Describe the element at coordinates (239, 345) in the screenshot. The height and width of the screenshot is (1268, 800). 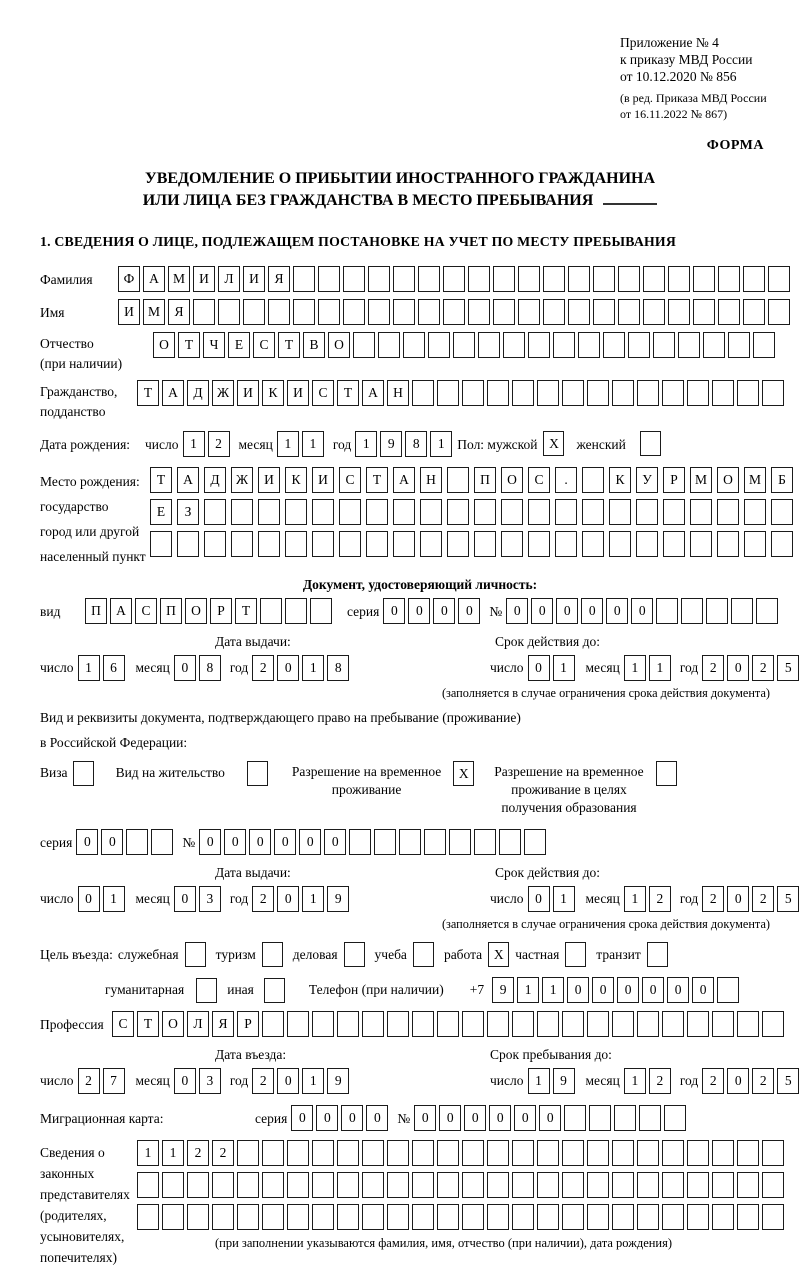
I see `char-box: Е` at that location.